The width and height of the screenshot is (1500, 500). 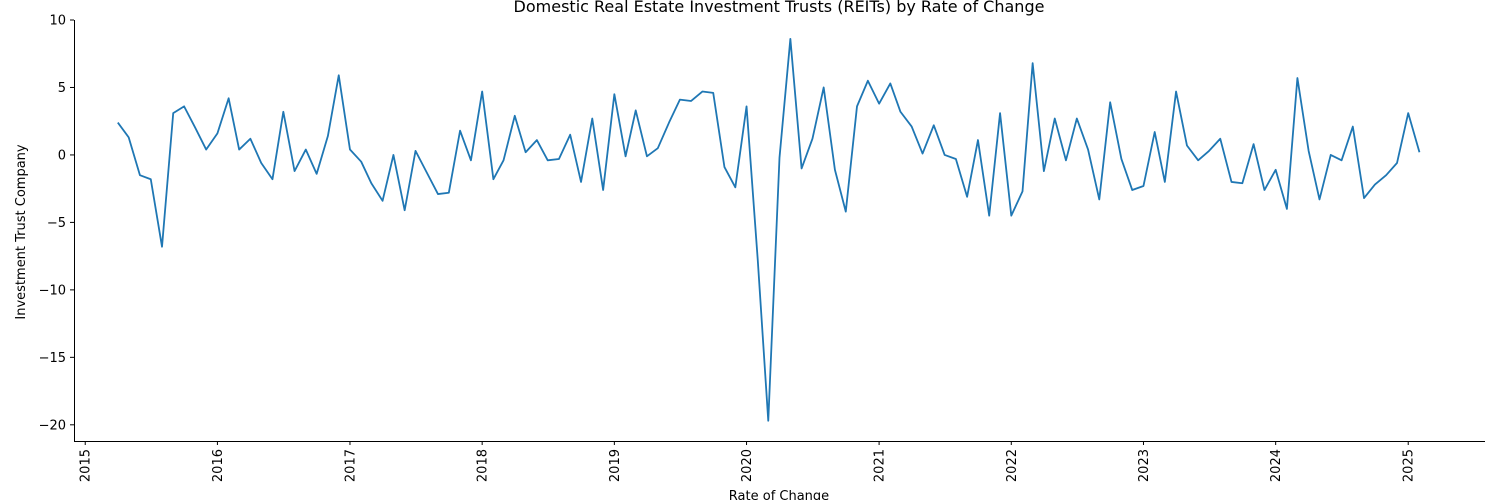 I want to click on x-tick-label: 2018, so click(x=483, y=465).